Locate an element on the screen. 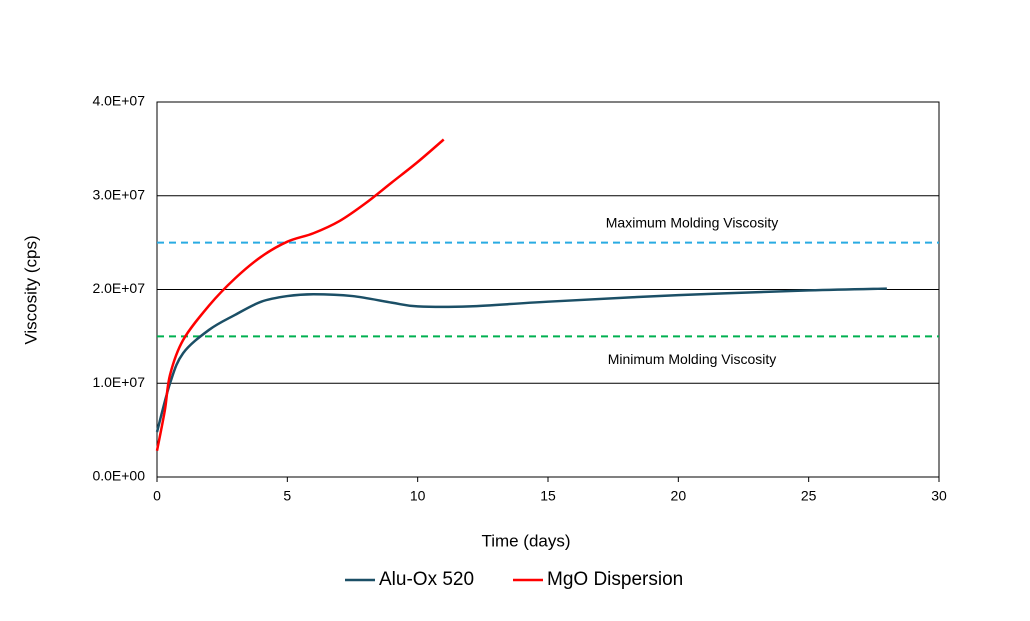 The image size is (1030, 621). x-tick-label: 20 is located at coordinates (679, 496).